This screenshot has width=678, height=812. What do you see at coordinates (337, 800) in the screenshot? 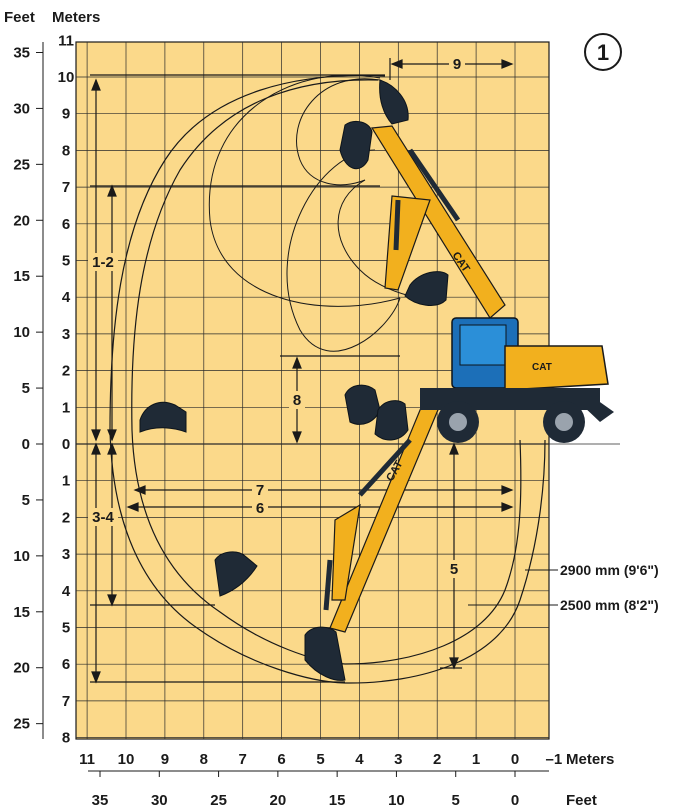
I see `bottom-feet-tick-label: 15` at bounding box center [337, 800].